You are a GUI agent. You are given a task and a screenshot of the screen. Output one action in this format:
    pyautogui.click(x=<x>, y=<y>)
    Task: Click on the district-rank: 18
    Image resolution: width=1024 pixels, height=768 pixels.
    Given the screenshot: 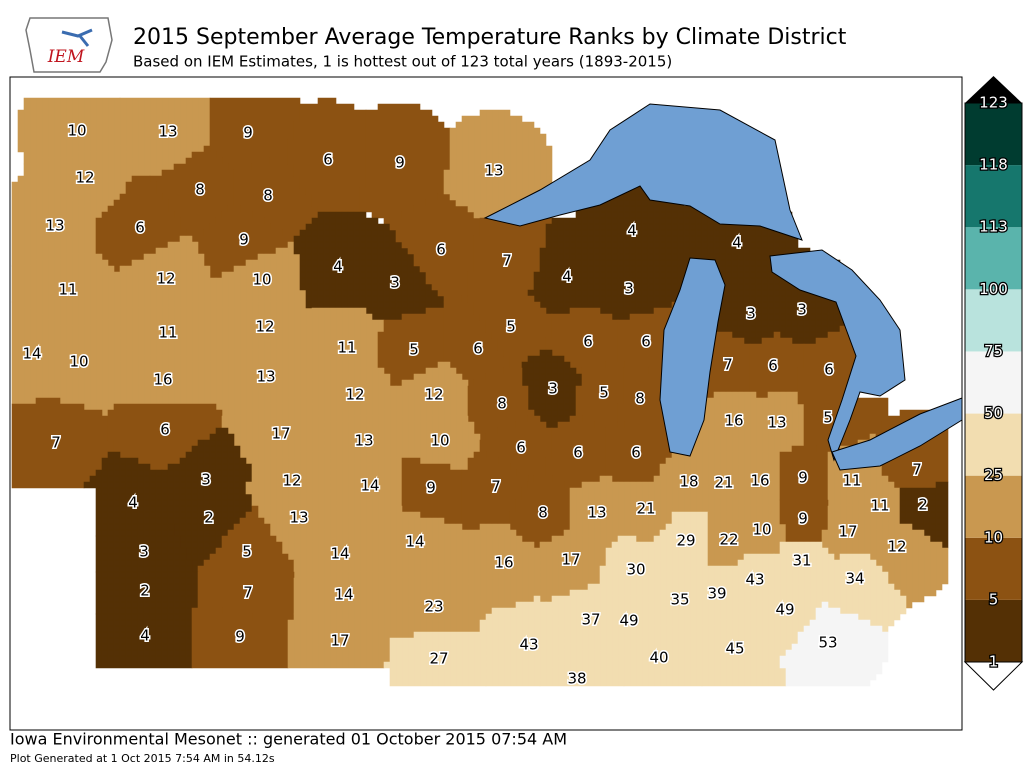 What is the action you would take?
    pyautogui.click(x=688, y=482)
    